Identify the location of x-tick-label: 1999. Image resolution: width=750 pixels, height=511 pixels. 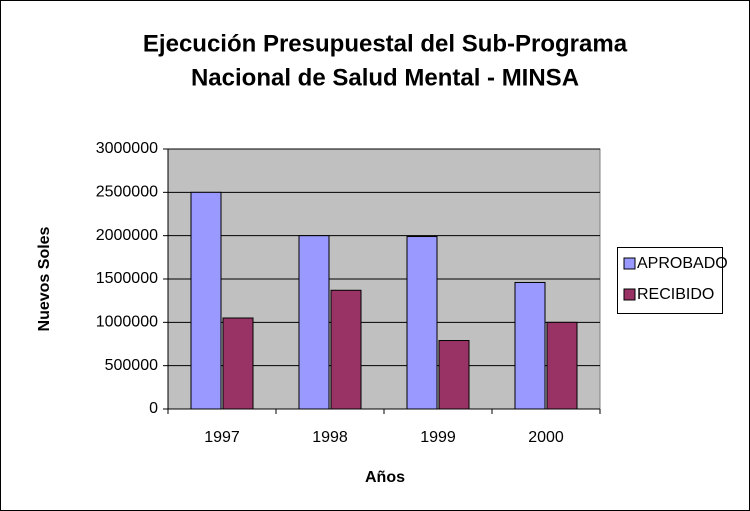
(438, 437).